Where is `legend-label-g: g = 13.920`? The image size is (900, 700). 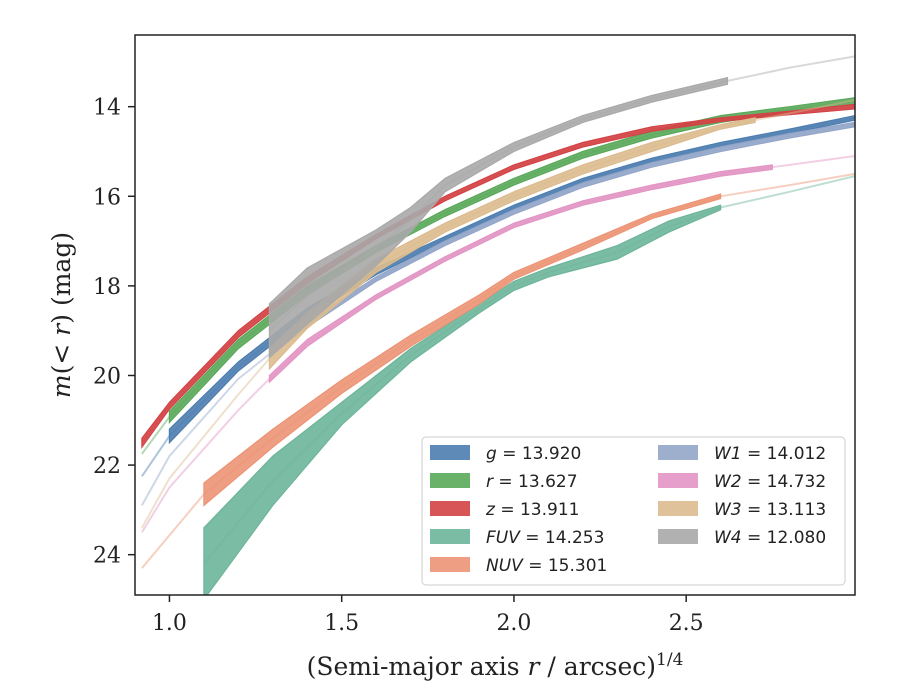
legend-label-g: g = 13.920 is located at coordinates (533, 454).